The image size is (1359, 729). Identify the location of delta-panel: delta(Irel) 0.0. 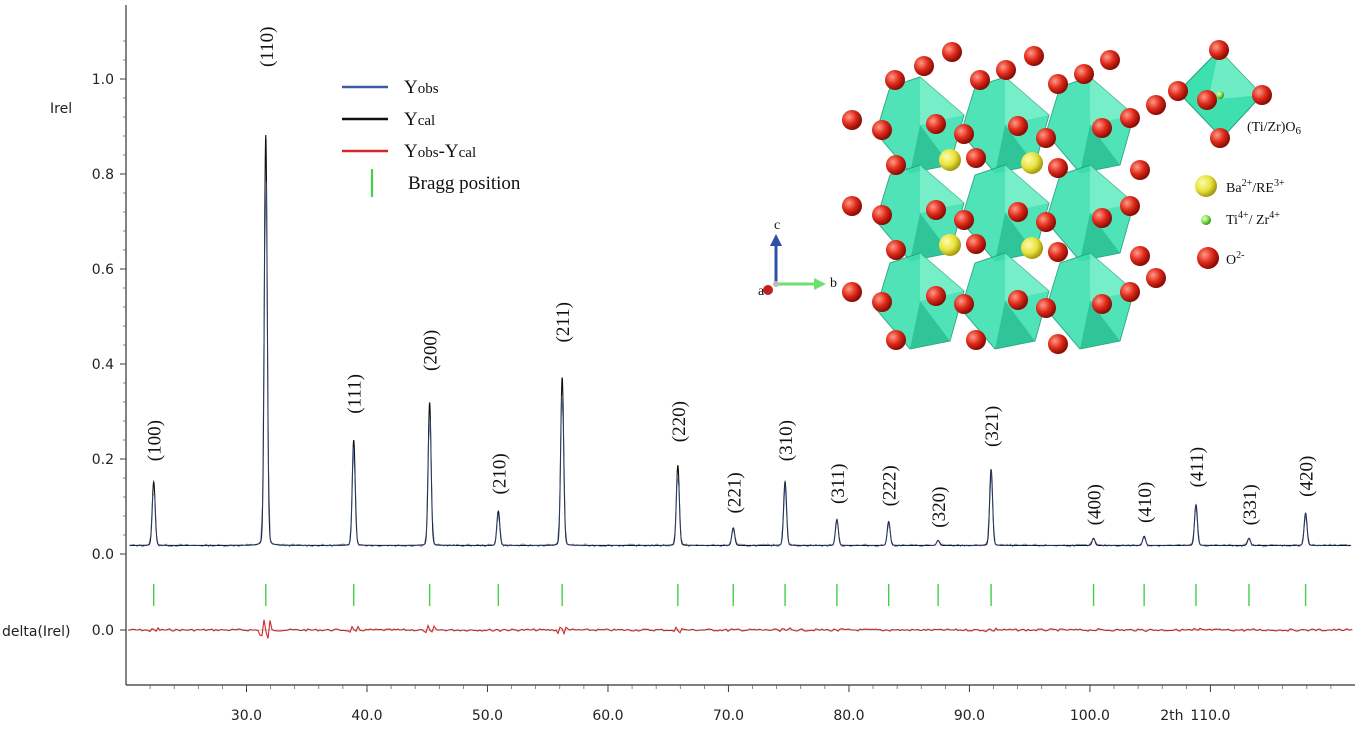
(677, 629).